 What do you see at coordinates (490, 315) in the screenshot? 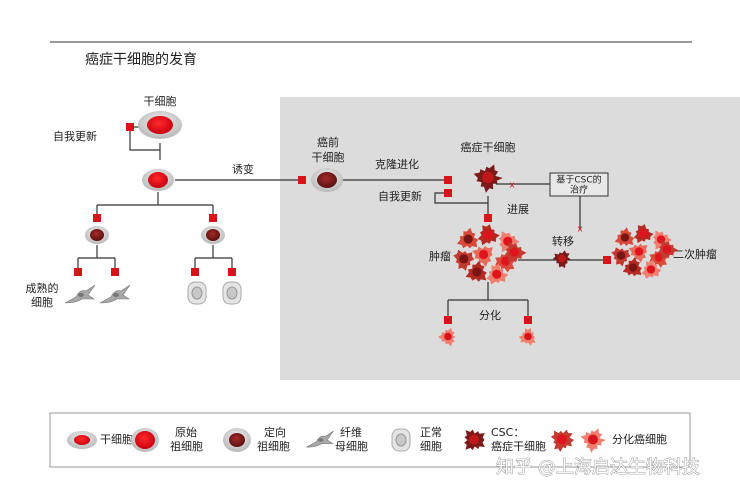
I see `label: 分化` at bounding box center [490, 315].